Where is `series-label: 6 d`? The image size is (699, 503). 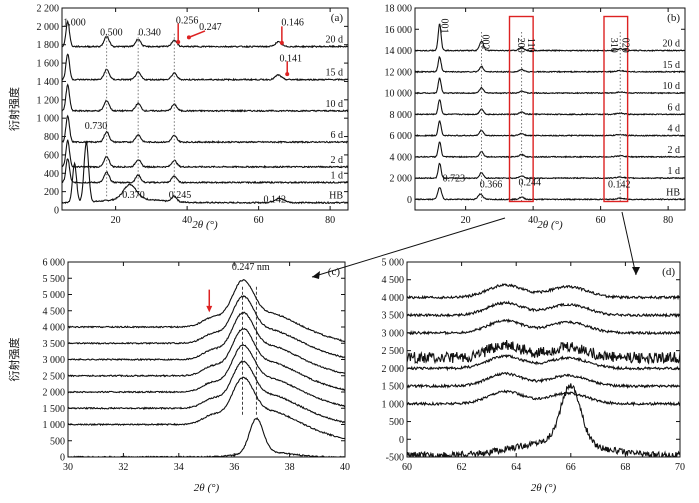
series-label: 6 d is located at coordinates (337, 135).